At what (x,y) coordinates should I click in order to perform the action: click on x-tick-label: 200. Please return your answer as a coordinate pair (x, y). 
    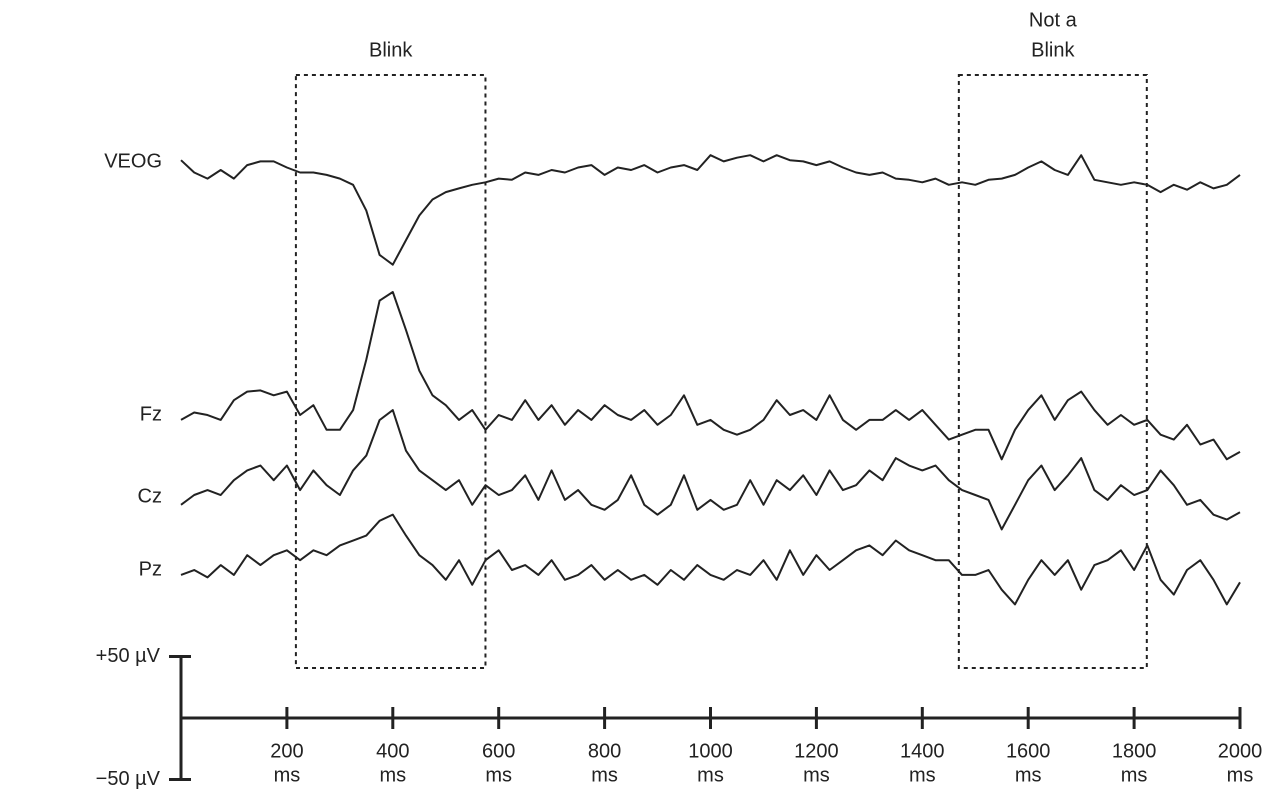
    Looking at the image, I should click on (286, 751).